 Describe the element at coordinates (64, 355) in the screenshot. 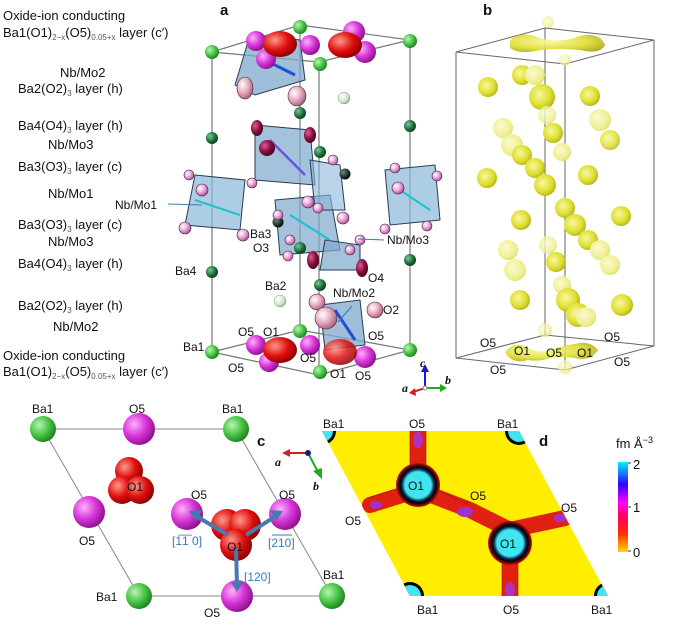

I see `layer-label-bottom-line1: Oxide-ion conducting` at that location.